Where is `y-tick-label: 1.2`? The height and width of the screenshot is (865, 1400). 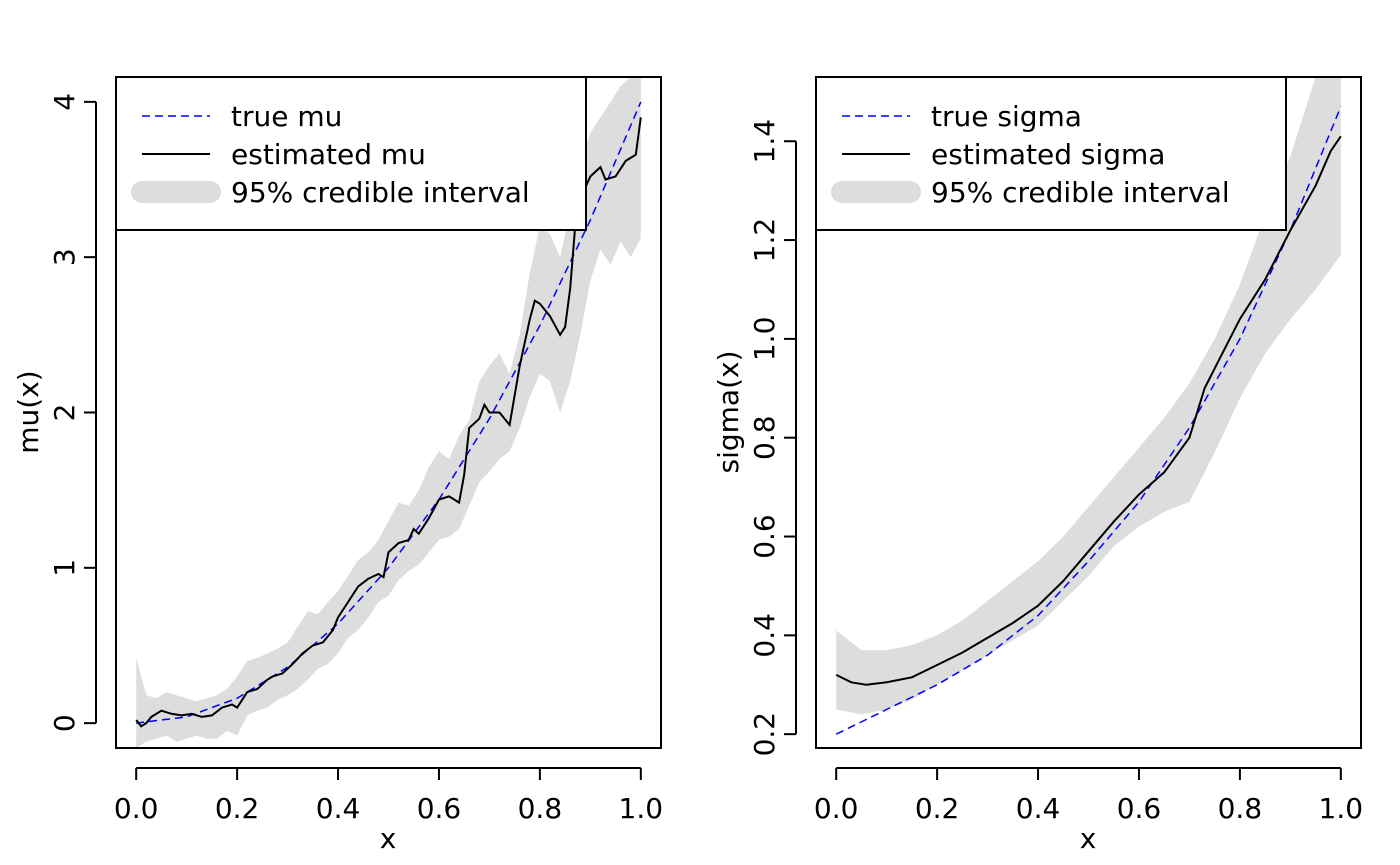 y-tick-label: 1.2 is located at coordinates (764, 240).